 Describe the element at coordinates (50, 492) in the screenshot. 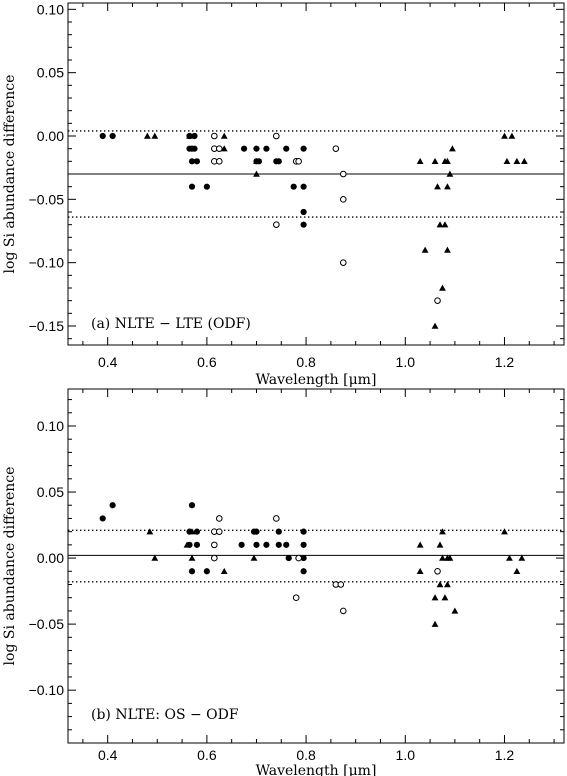

I see `y-tick-label: 0.05` at that location.